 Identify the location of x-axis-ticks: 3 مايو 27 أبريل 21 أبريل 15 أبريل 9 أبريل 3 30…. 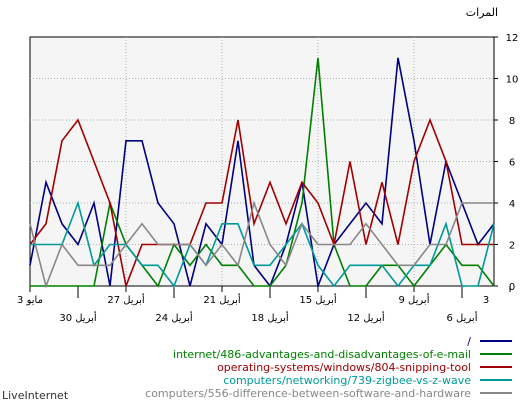
(264, 305).